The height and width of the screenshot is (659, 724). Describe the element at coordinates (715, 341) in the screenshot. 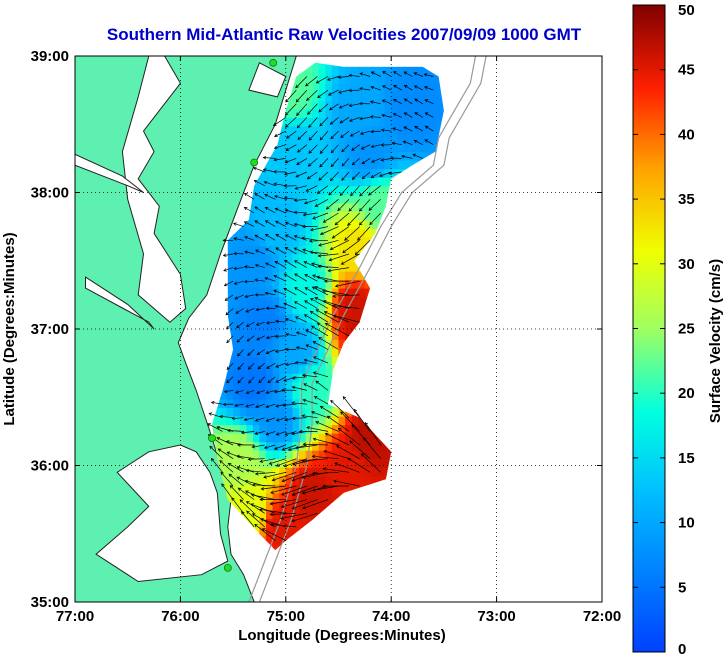

I see `colorbar-label: Surface Velocity (cm/s)` at that location.